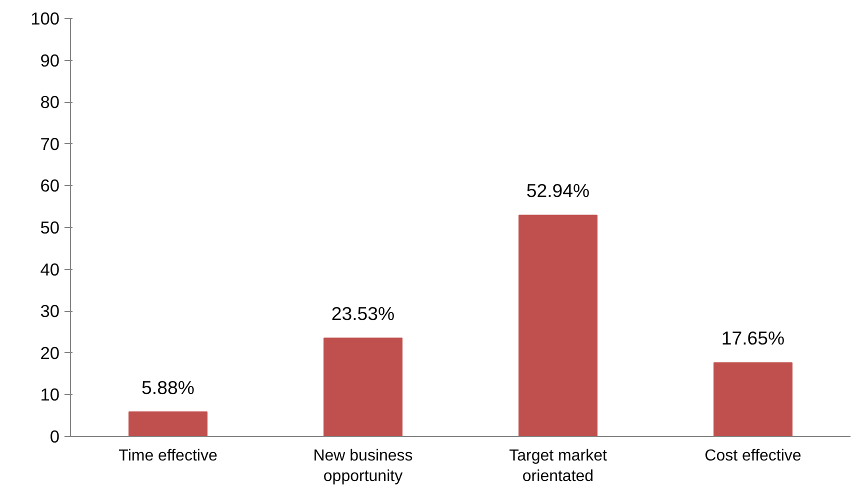  Describe the element at coordinates (363, 466) in the screenshot. I see `x-tick-label: New business opportunity` at that location.